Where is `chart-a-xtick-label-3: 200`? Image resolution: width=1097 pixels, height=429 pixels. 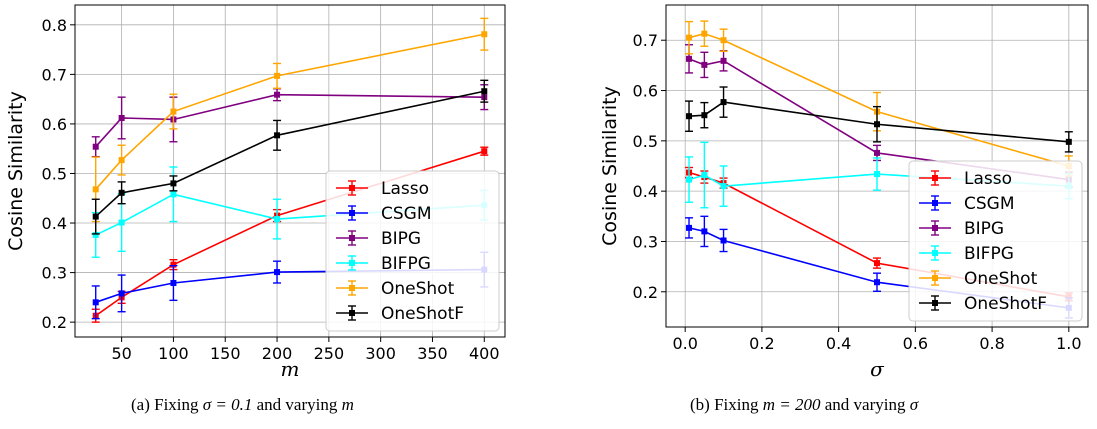
chart-a-xtick-label-3: 200 is located at coordinates (277, 353).